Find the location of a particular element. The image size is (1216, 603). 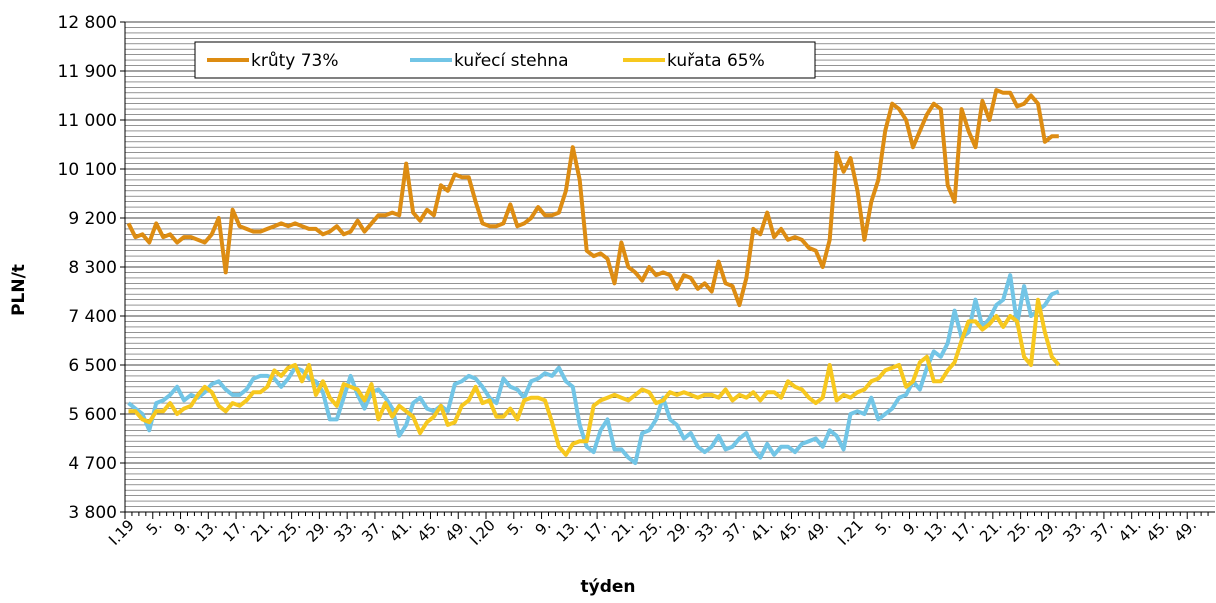

y-tick-label: 6 500 is located at coordinates (92, 366).